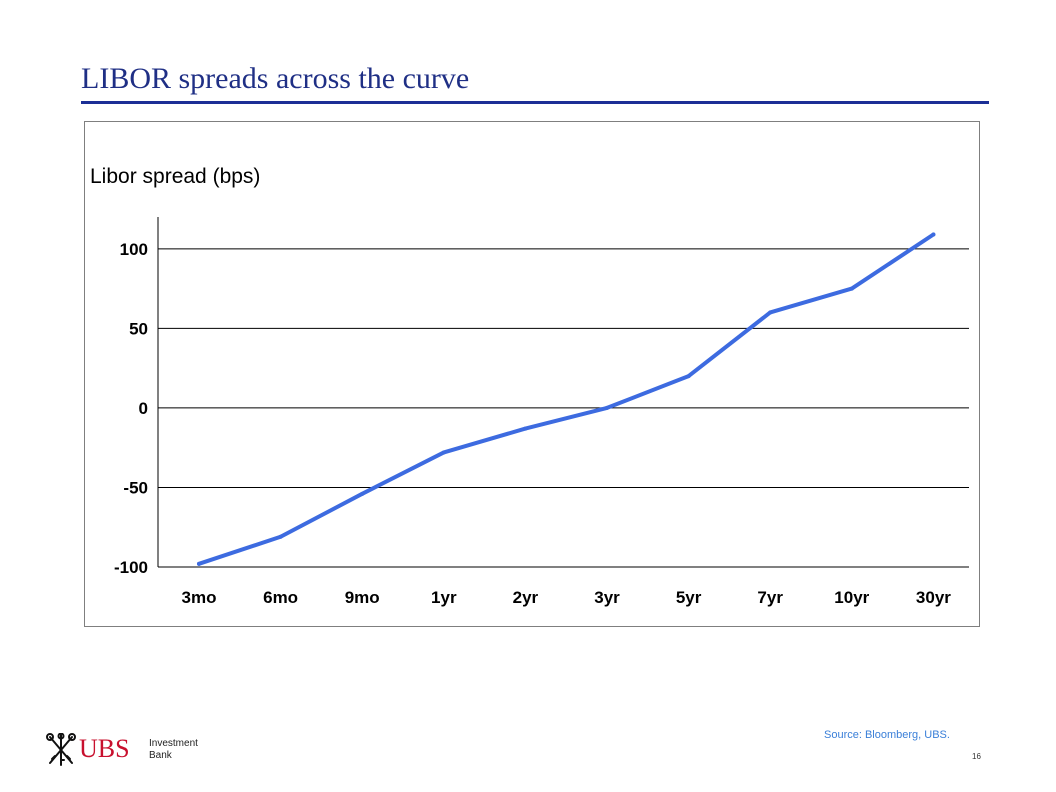  I want to click on slide-title: LIBOR spreads across the curve, so click(275, 78).